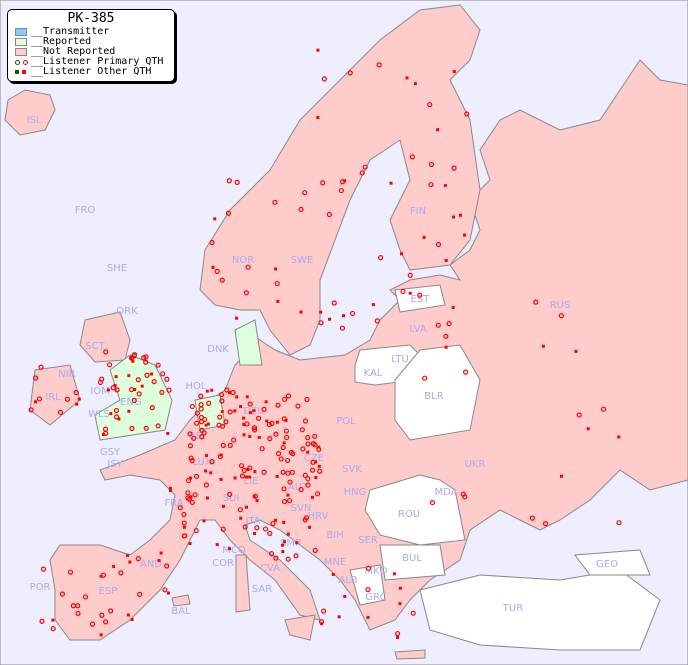  What do you see at coordinates (21, 42) in the screenshot?
I see `reported-swatch` at bounding box center [21, 42].